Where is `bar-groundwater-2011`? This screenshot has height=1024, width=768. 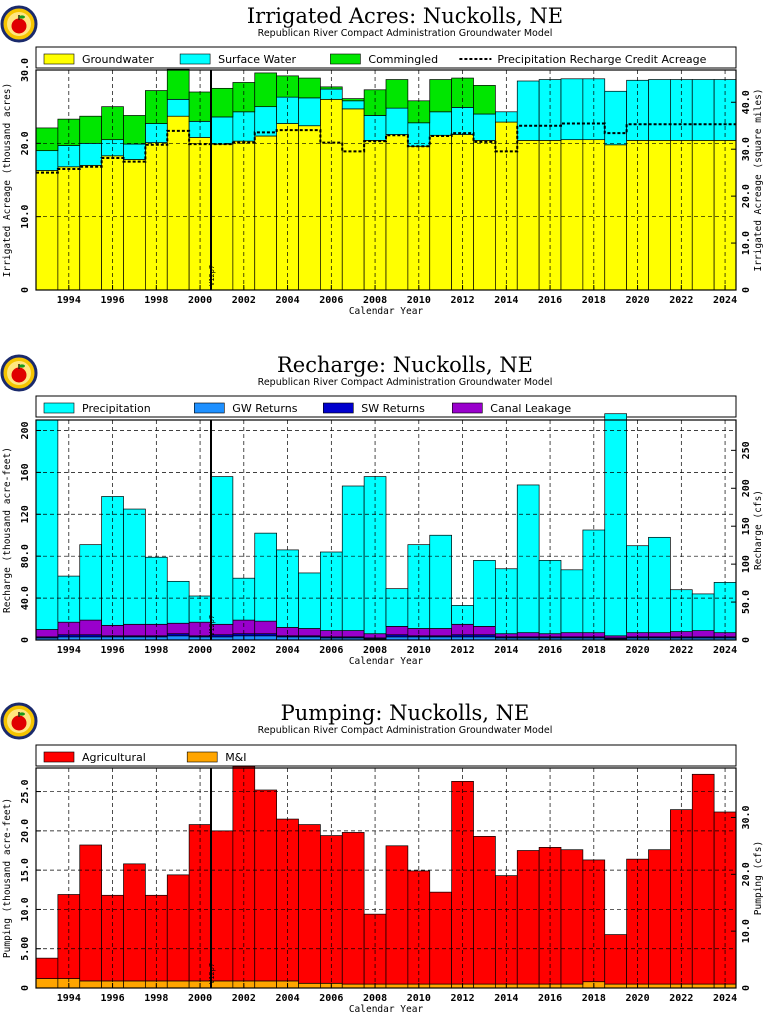
bar-groundwater-2011 is located at coordinates (440, 212).